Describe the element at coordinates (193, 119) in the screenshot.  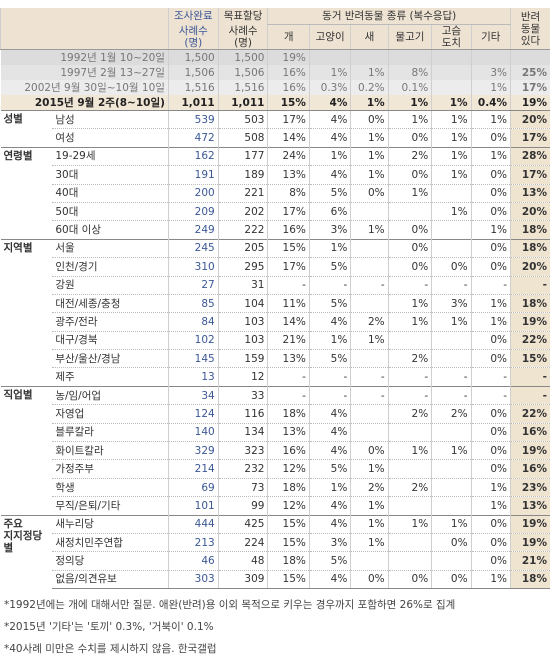
I see `cell: 539` at that location.